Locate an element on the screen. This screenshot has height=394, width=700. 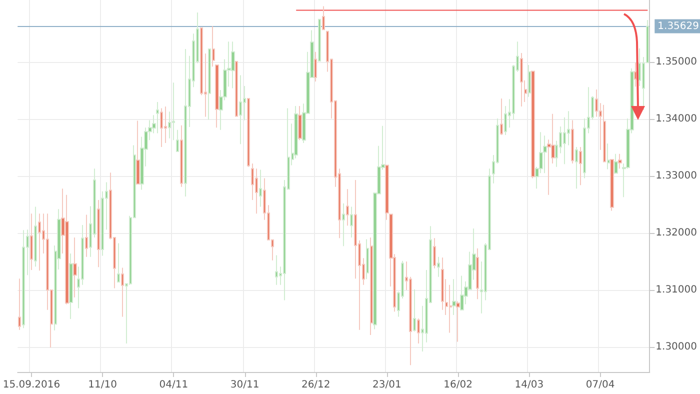
ref-line-label: 1.35629 is located at coordinates (679, 26).